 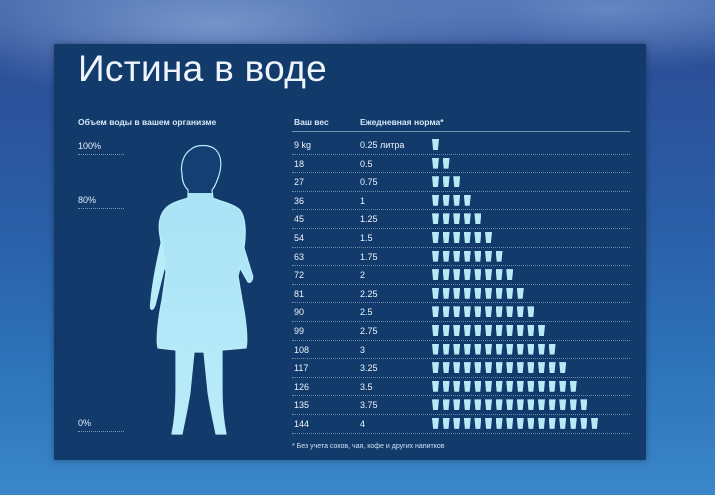 What do you see at coordinates (461, 424) in the screenshot?
I see `table-row: 144 4` at bounding box center [461, 424].